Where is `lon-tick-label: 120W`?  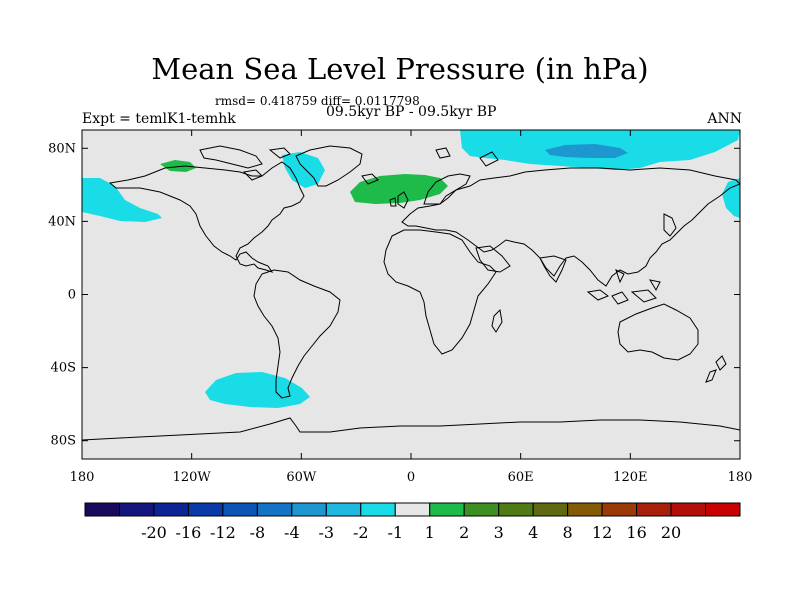 lon-tick-label: 120W is located at coordinates (192, 477).